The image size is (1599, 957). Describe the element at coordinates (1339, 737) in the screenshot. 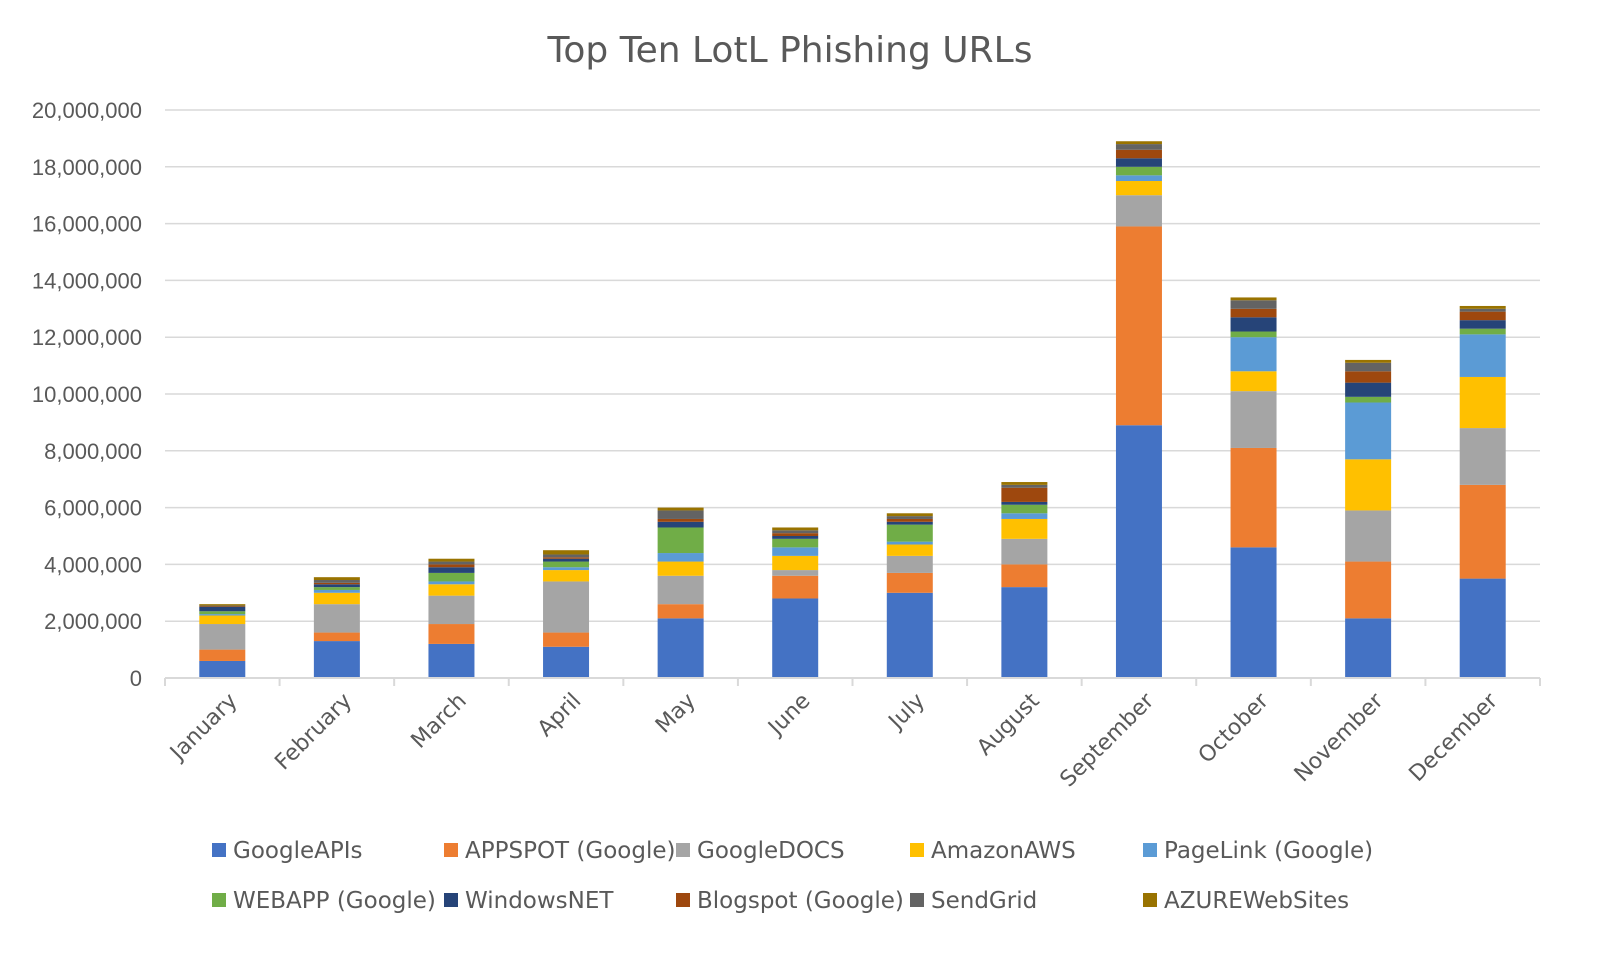

I see `x-category-label: November` at that location.